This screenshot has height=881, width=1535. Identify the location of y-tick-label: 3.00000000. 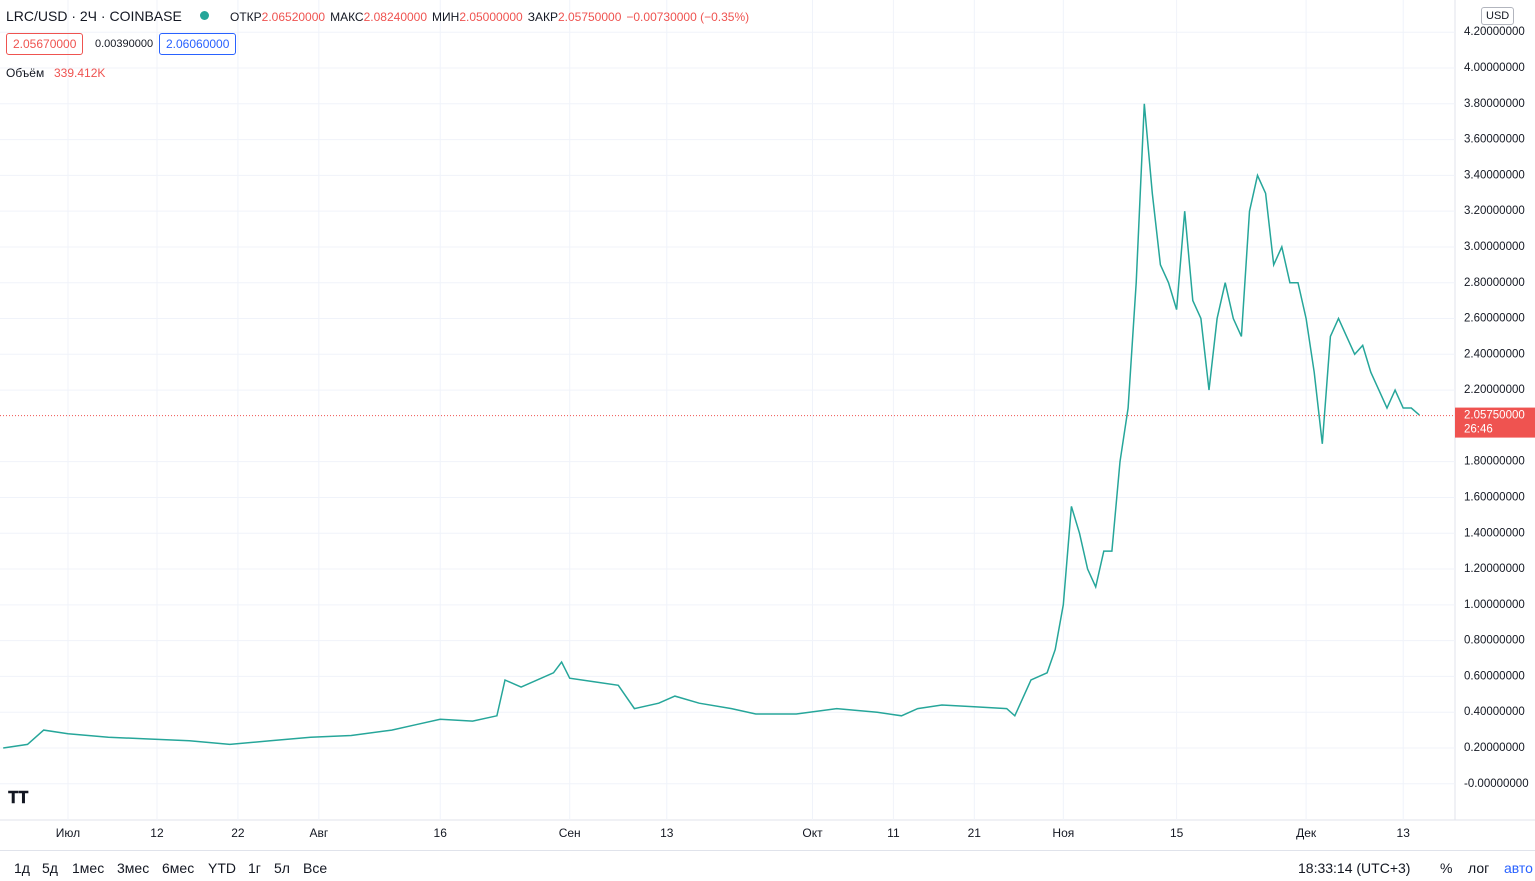
(1494, 247).